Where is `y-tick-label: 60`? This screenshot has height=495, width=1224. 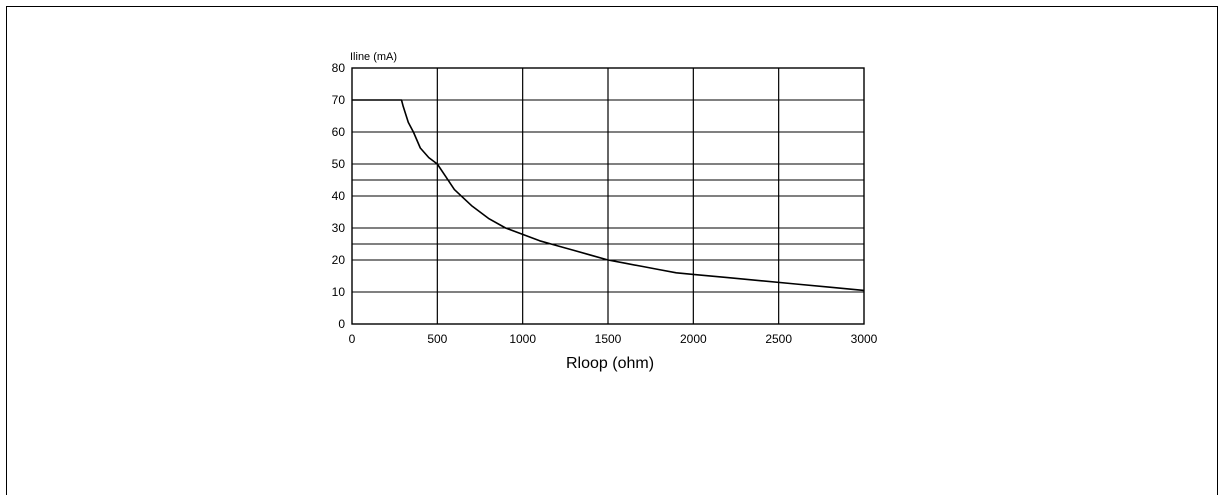 y-tick-label: 60 is located at coordinates (339, 132).